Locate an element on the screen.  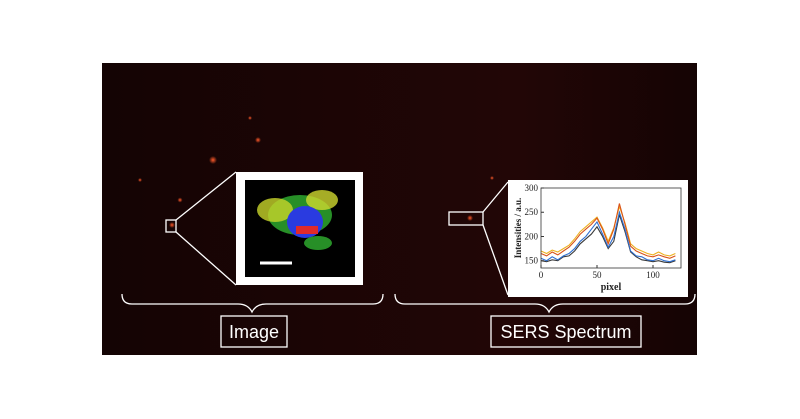
x-tick-label: 50 is located at coordinates (598, 275).